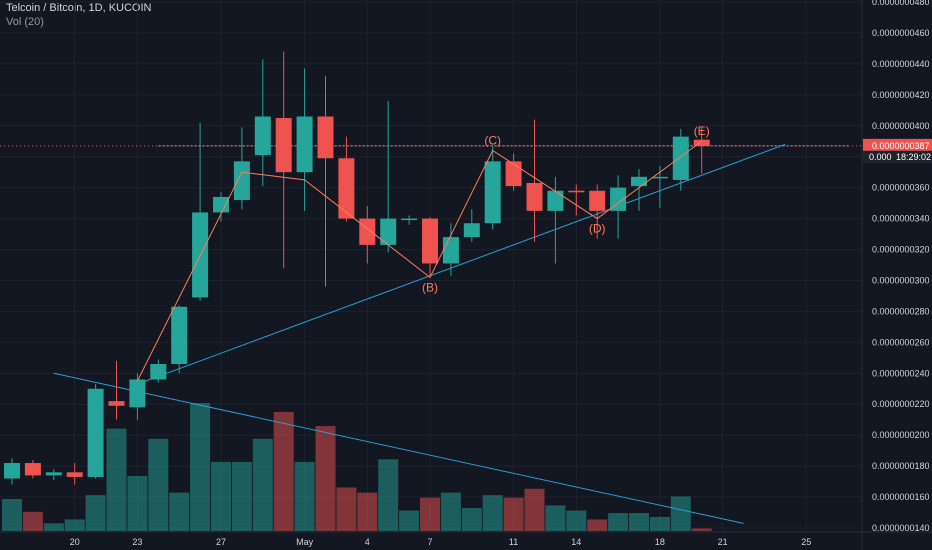 Image resolution: width=932 pixels, height=550 pixels. Describe the element at coordinates (913, 157) in the screenshot. I see `bar-countdown: 18:29:02` at that location.